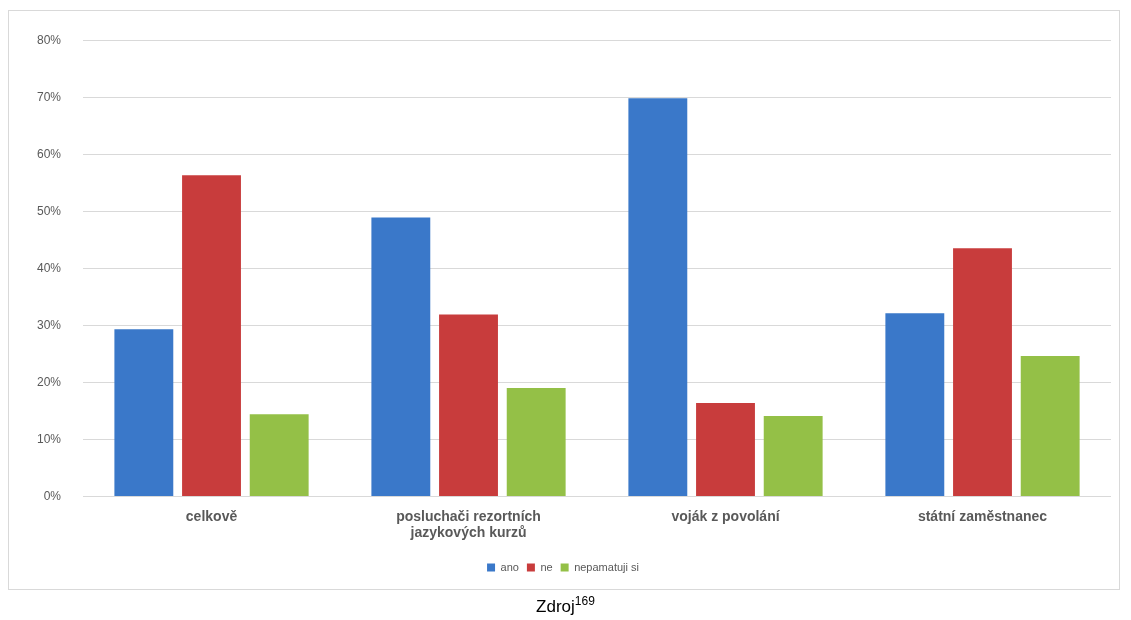 The image size is (1131, 620). Describe the element at coordinates (565, 605) in the screenshot. I see `text: Zdroj$^{169}$` at that location.